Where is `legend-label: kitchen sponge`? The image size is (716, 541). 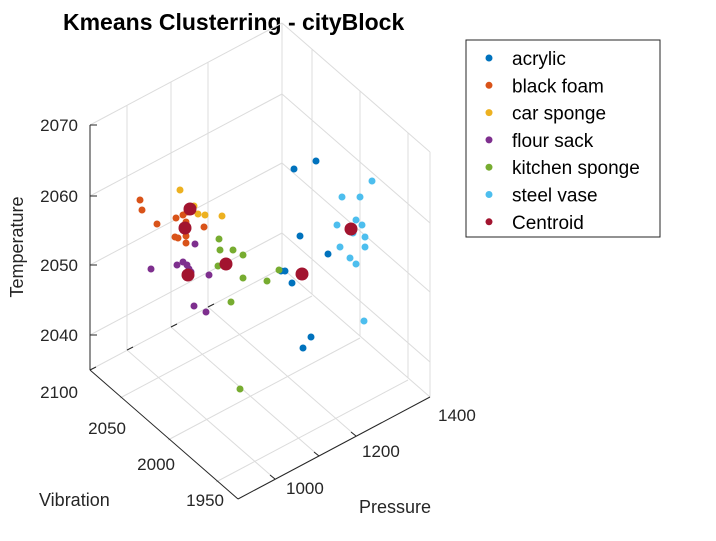
legend-label: kitchen sponge is located at coordinates (576, 168).